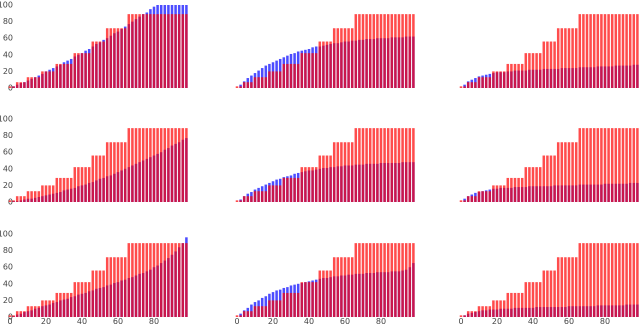  What do you see at coordinates (460, 320) in the screenshot?
I see `x-tick-label: 0` at bounding box center [460, 320].